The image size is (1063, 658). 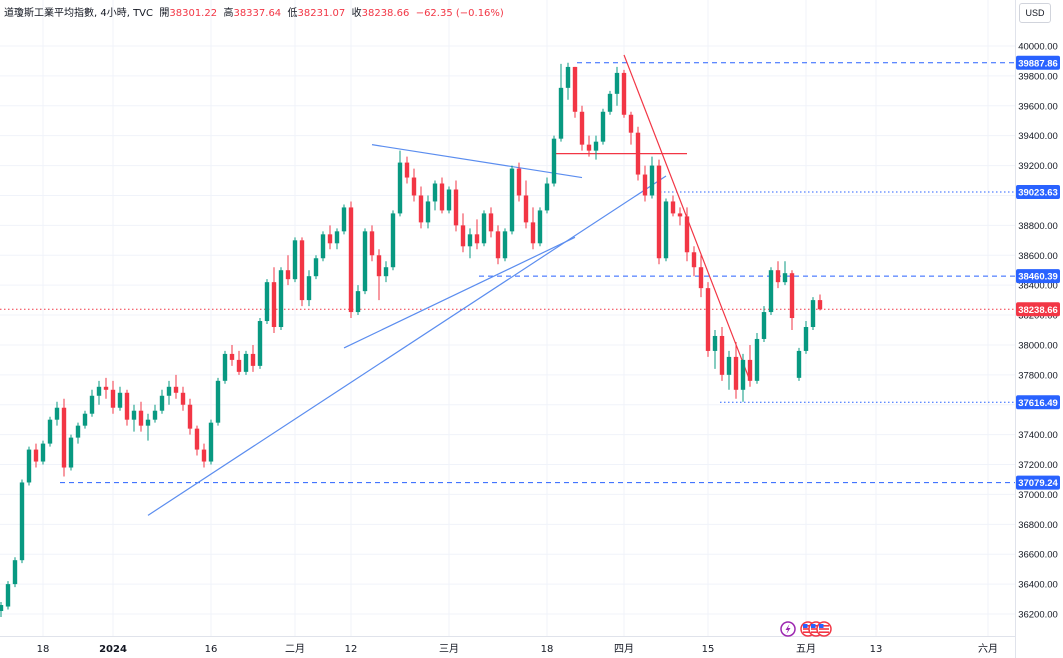 What do you see at coordinates (517, 649) in the screenshot?
I see `time-axis: 18 2024 16 二月 12 三月 18 四月 15 五月 13 六月` at bounding box center [517, 649].